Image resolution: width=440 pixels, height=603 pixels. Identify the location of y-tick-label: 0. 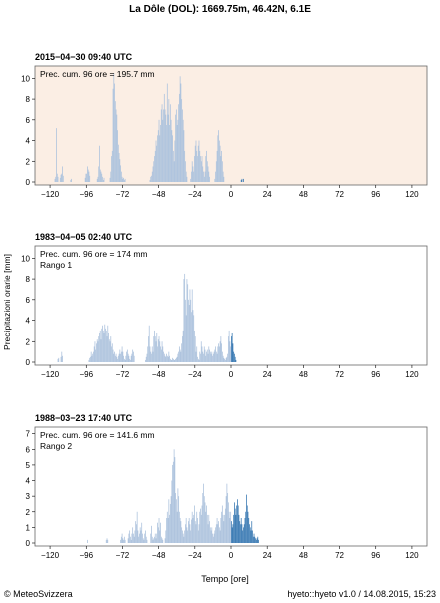
(28, 543).